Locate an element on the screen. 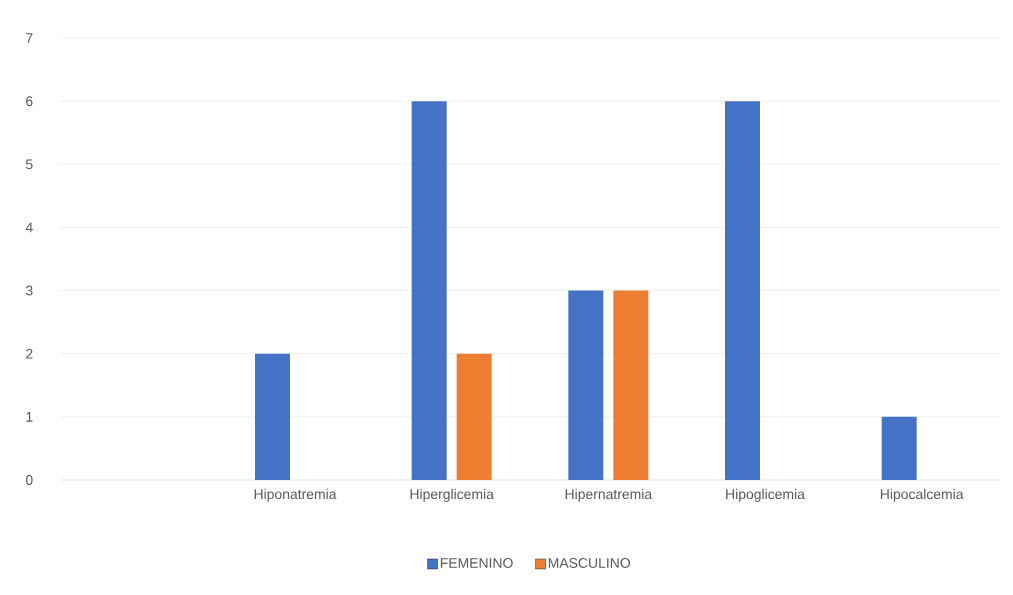 The width and height of the screenshot is (1013, 595). x-tick-label: Hipoglicemia is located at coordinates (765, 495).